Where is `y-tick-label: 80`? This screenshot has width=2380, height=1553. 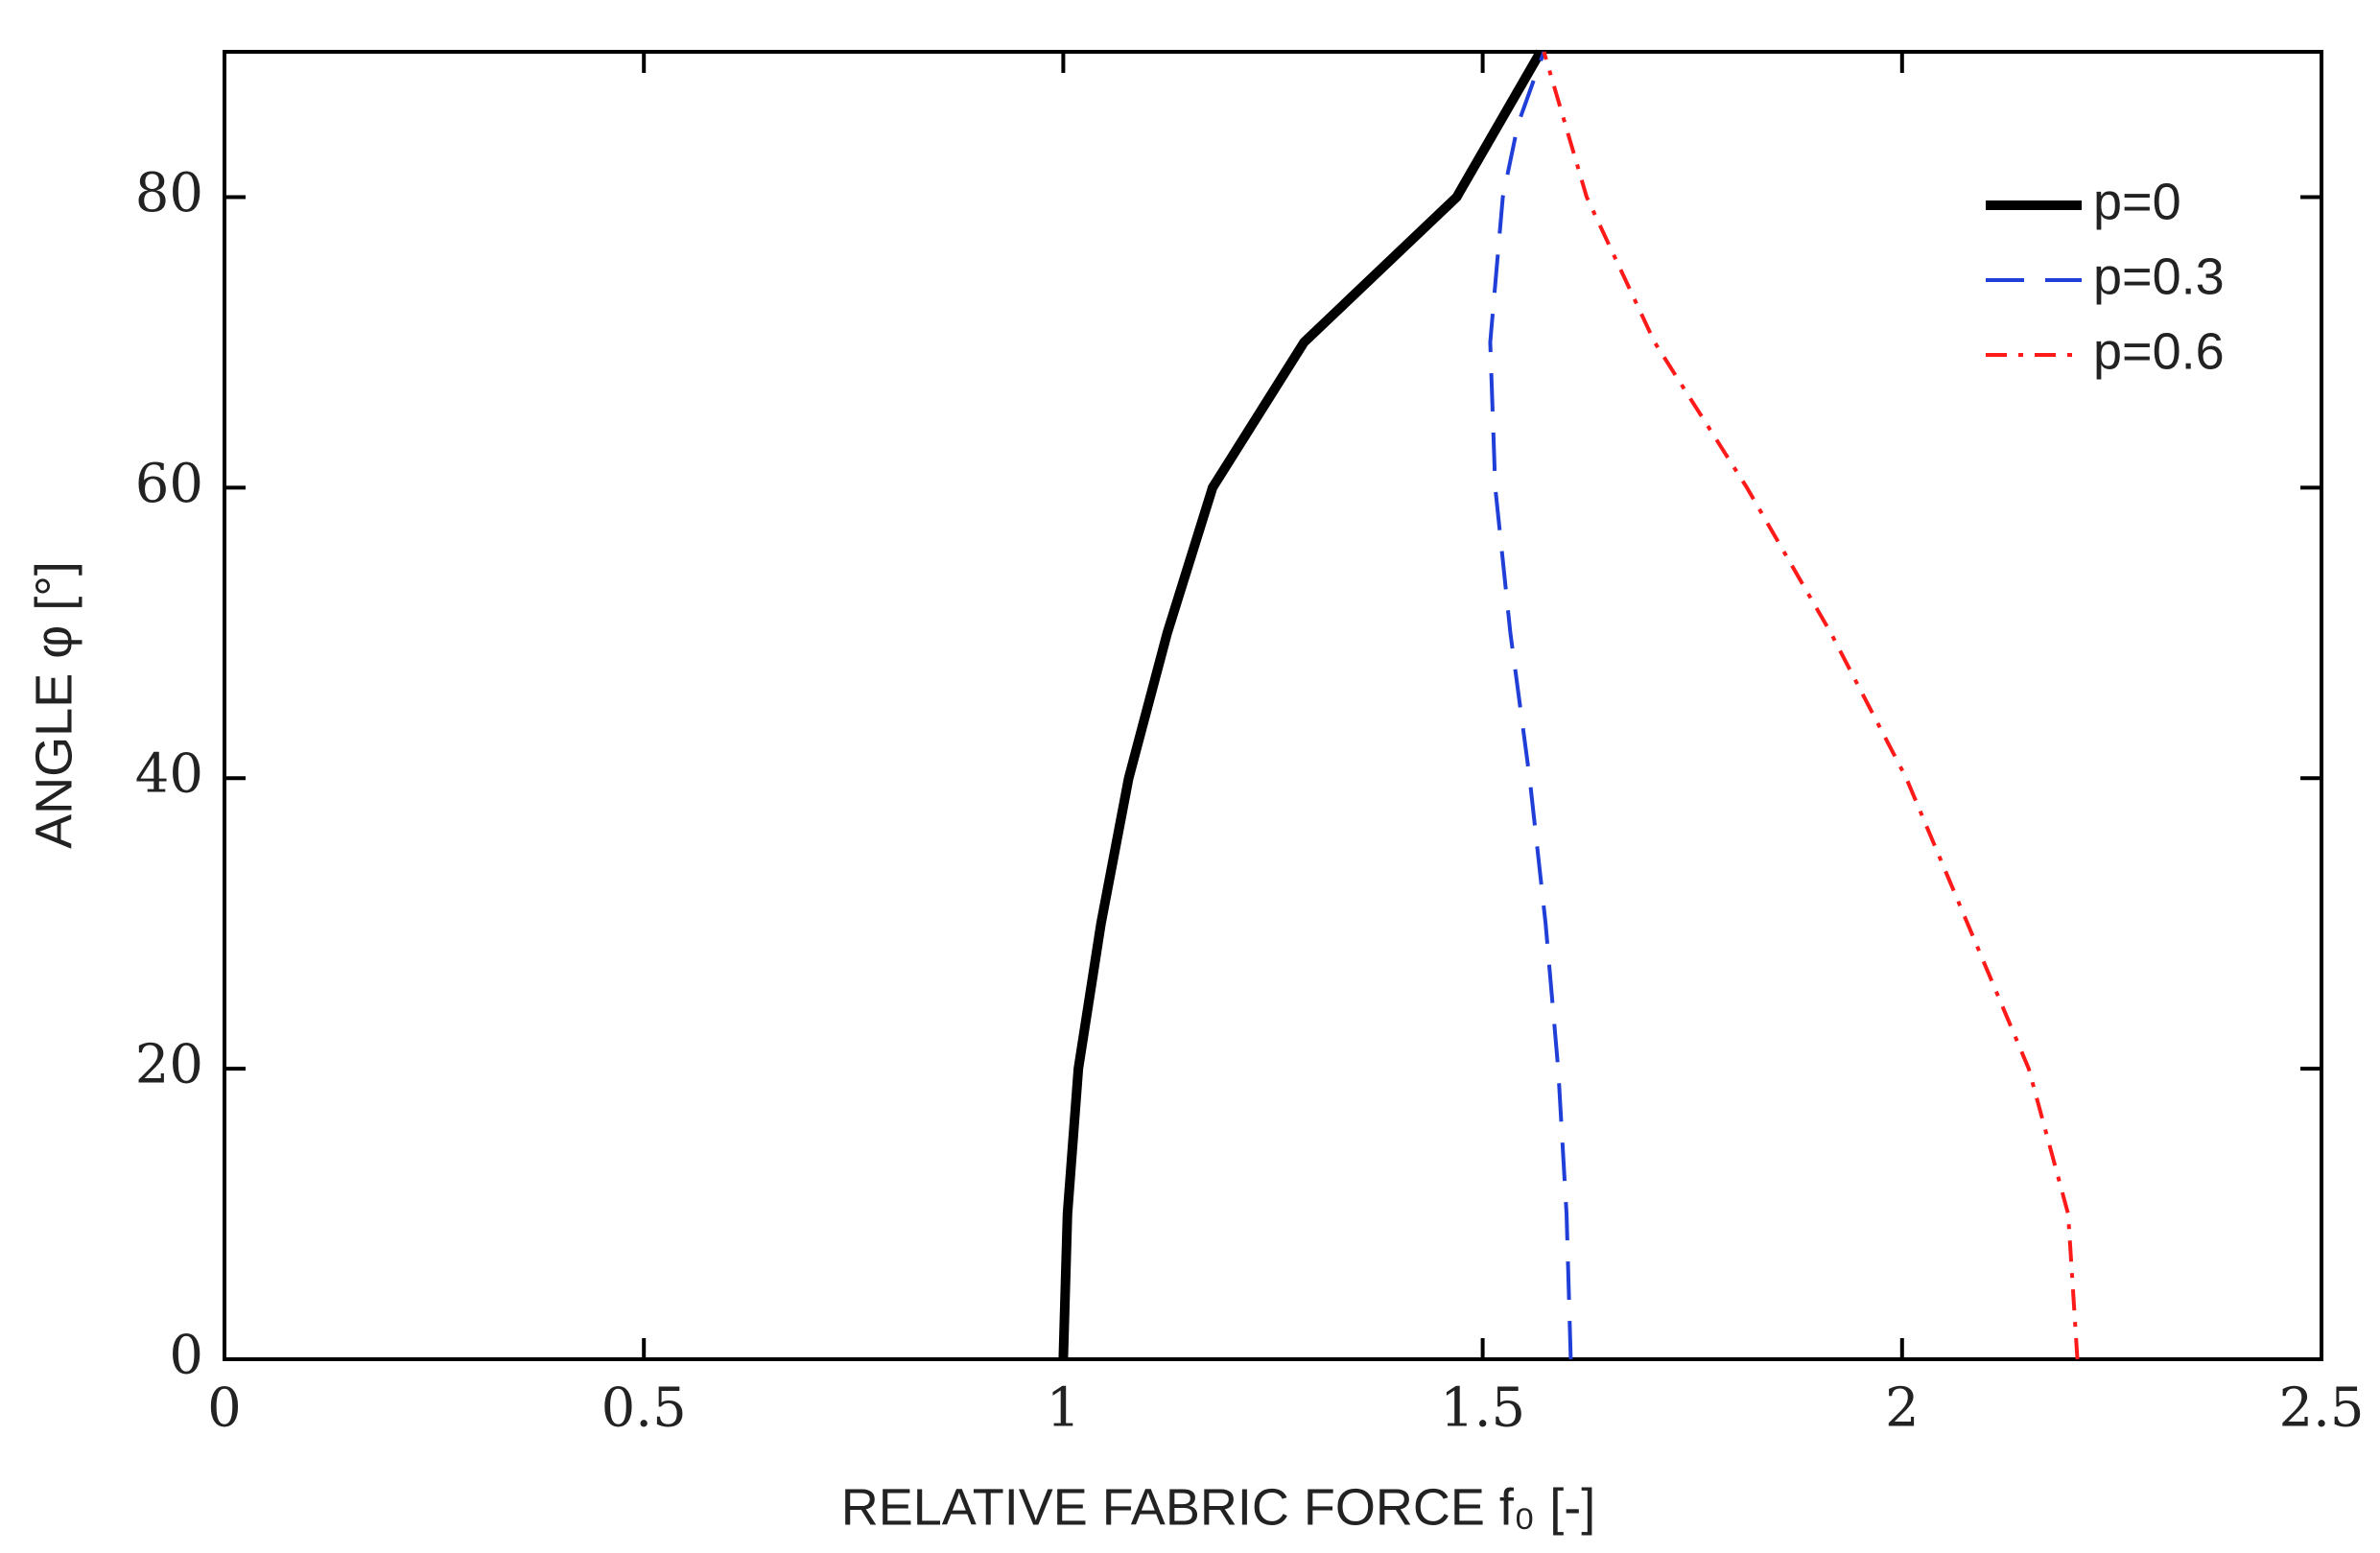 y-tick-label: 80 is located at coordinates (169, 193).